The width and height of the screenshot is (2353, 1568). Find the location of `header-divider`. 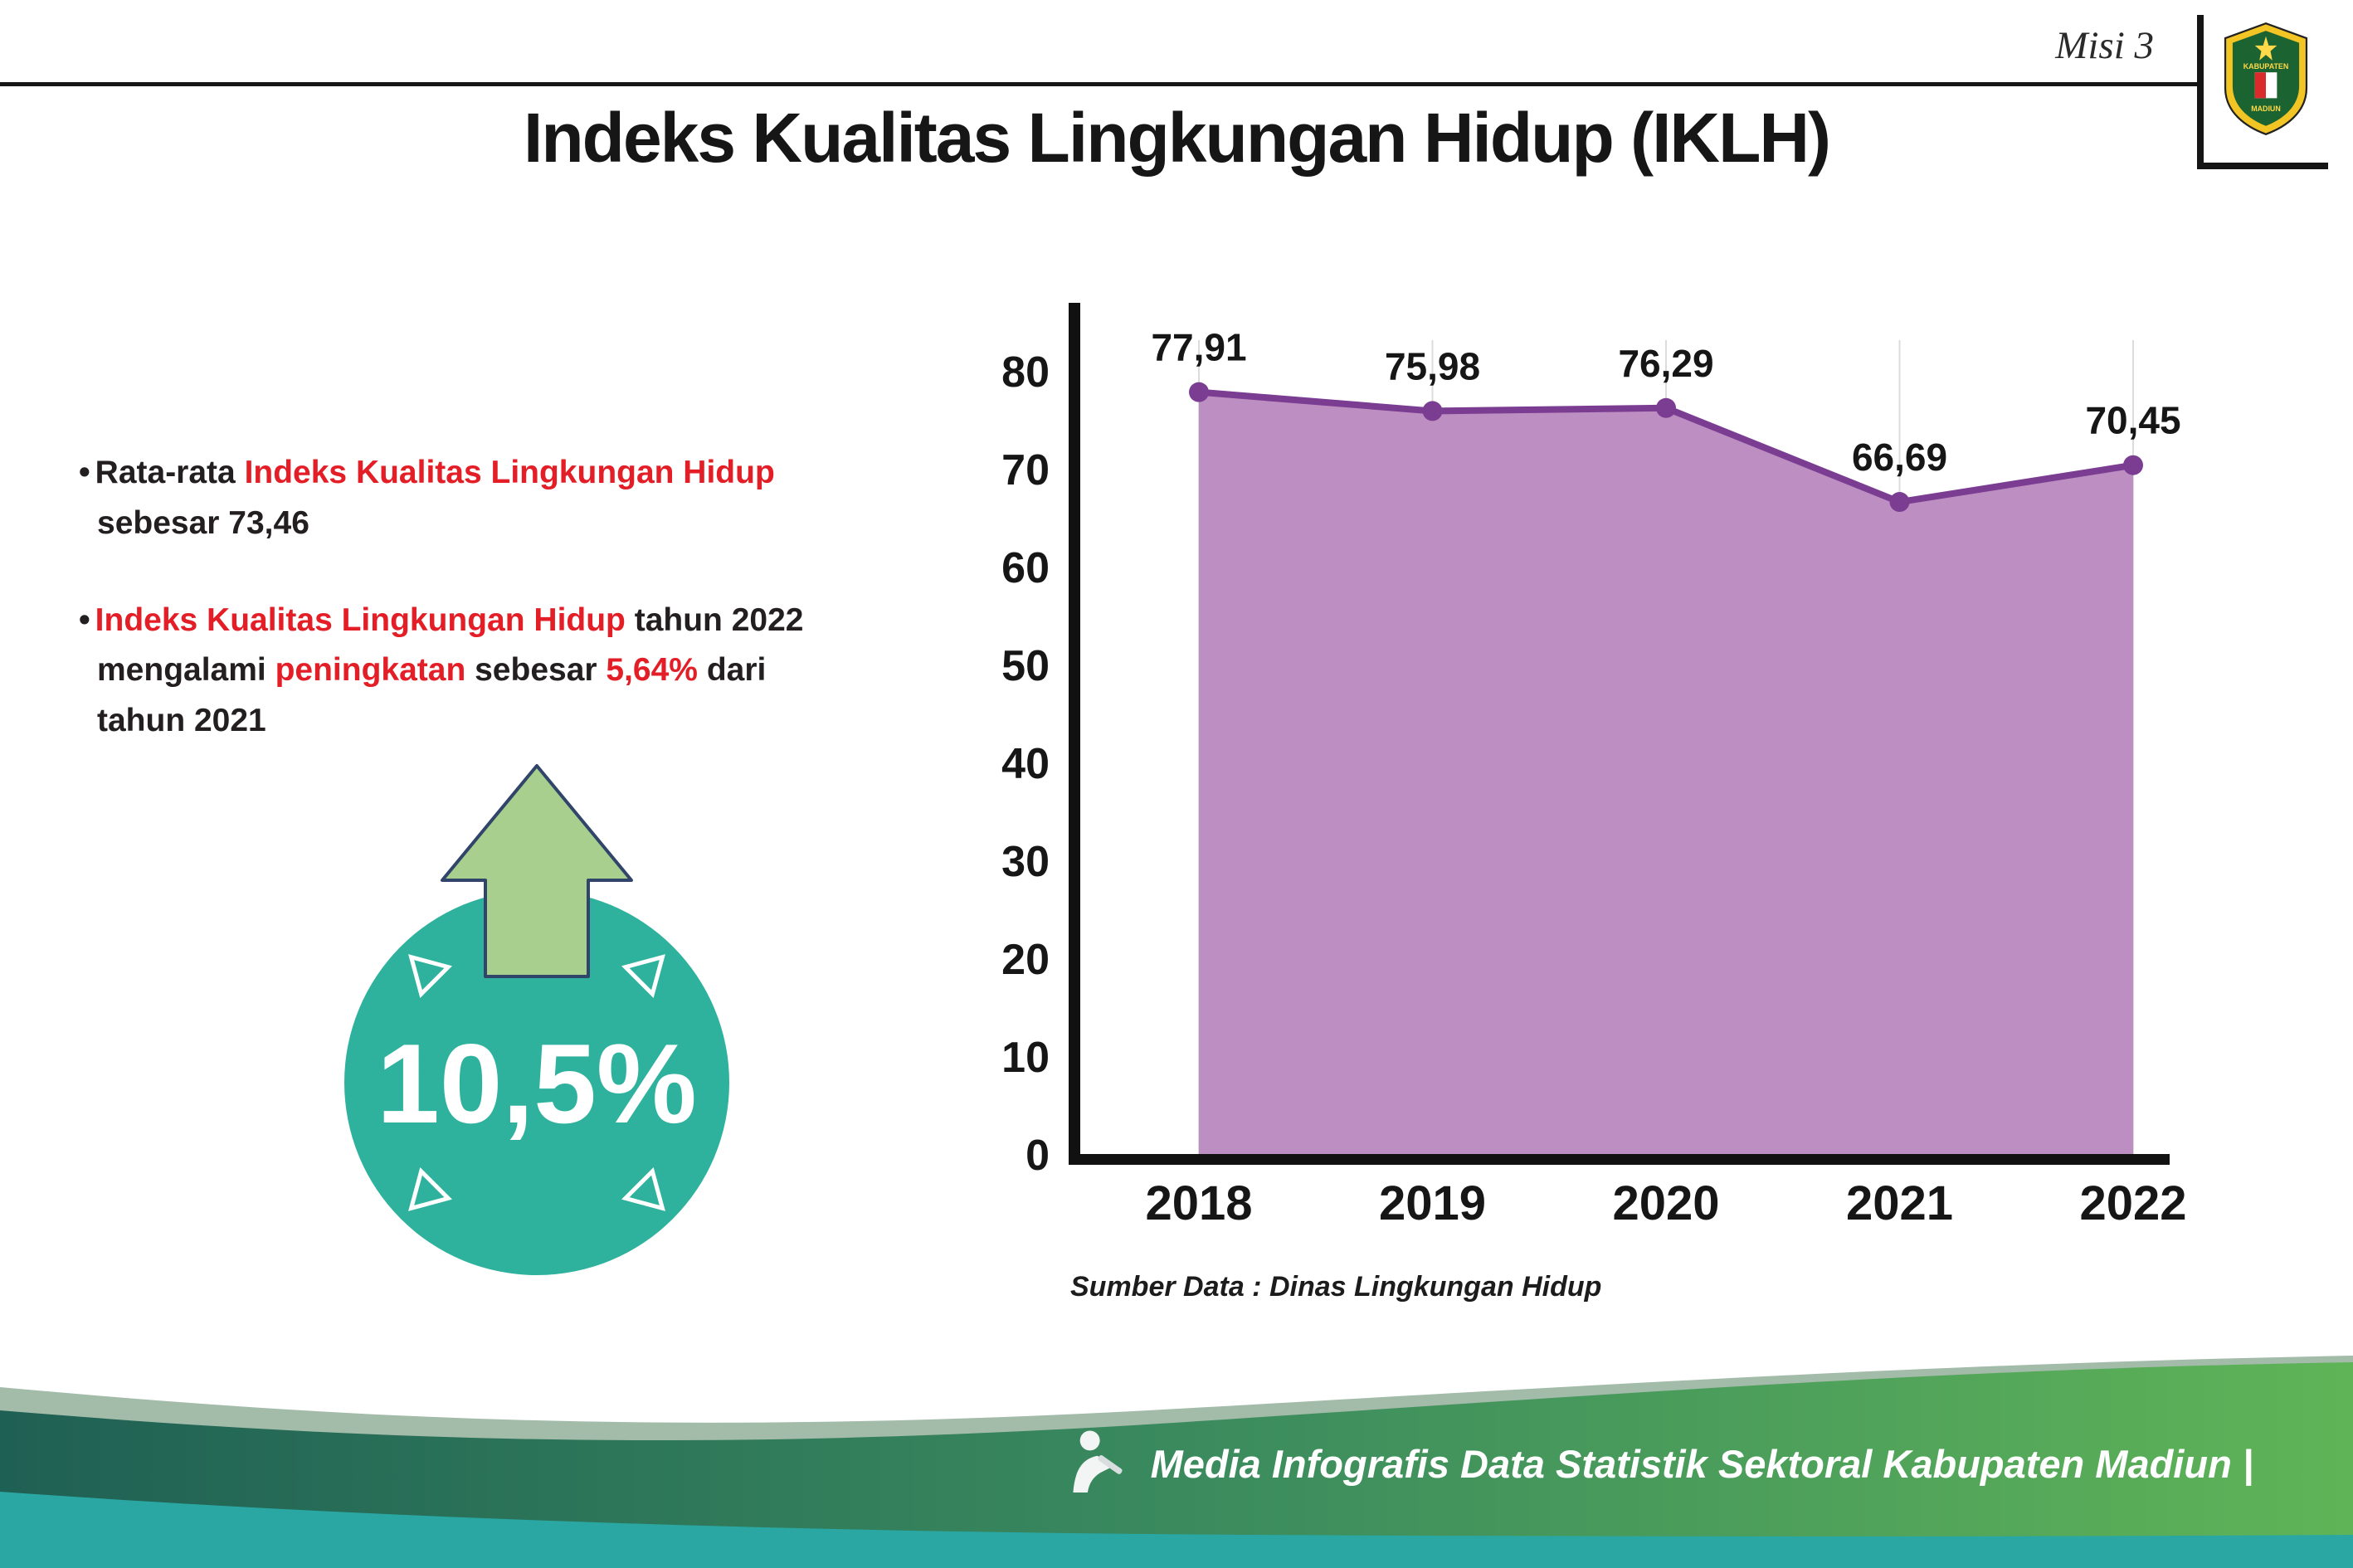

header-divider is located at coordinates (1098, 84).